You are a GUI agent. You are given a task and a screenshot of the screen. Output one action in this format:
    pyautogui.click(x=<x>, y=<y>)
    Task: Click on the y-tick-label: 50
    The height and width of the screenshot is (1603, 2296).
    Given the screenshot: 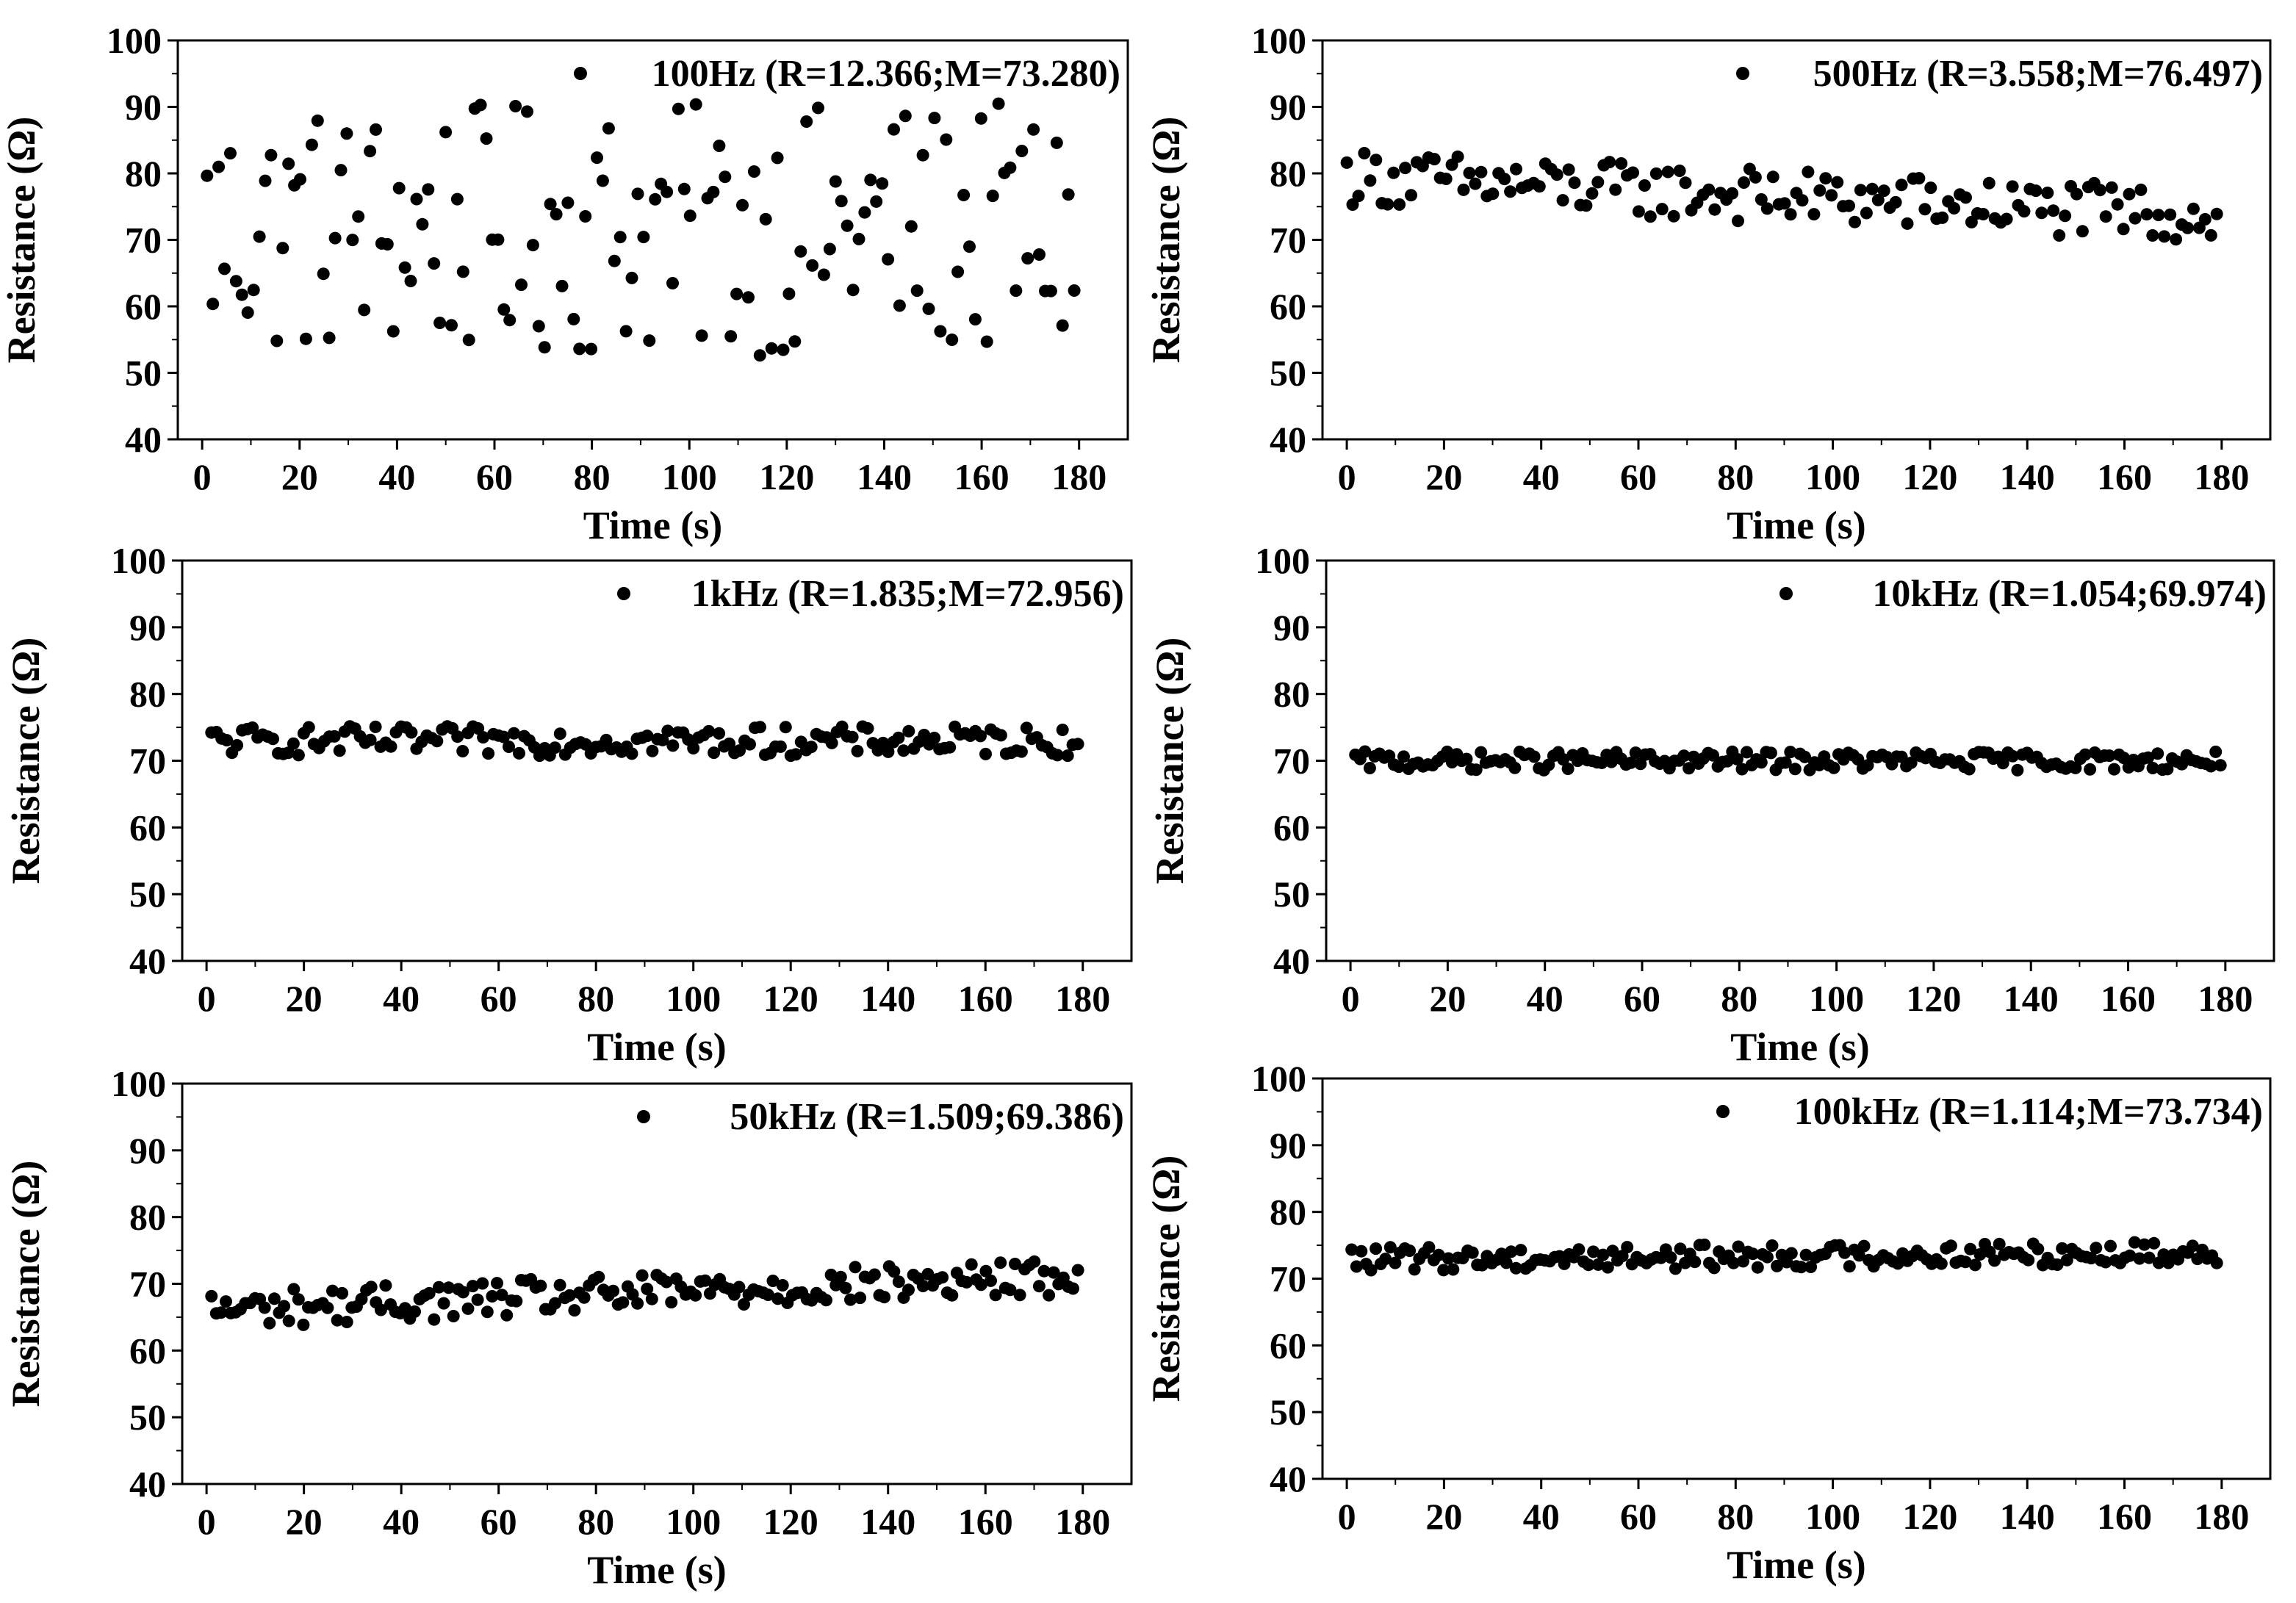 What is the action you would take?
    pyautogui.click(x=1288, y=1412)
    